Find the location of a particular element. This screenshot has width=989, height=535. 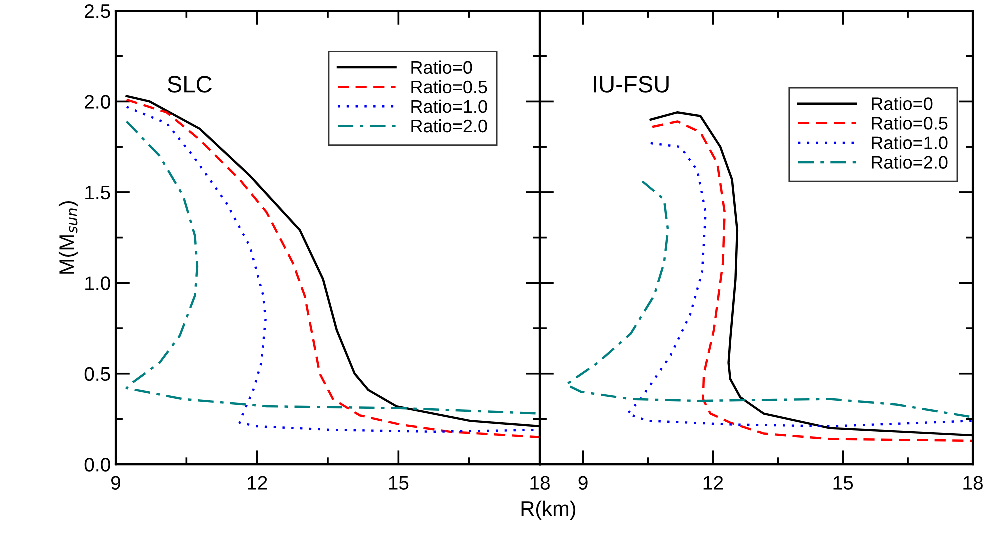

y-tick-label: 0.0 is located at coordinates (97, 465).